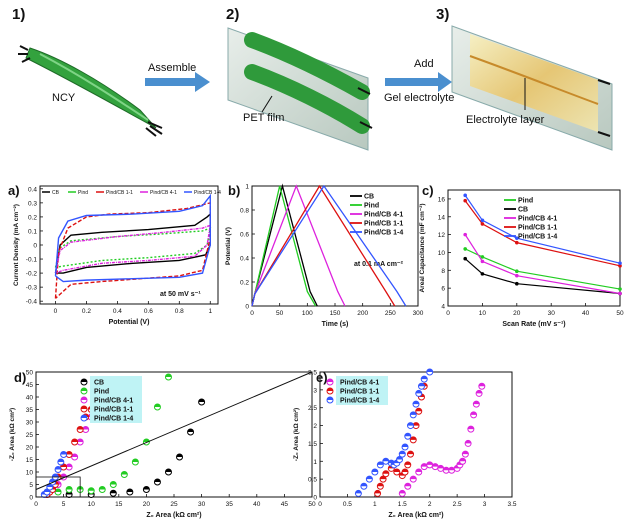 The image size is (640, 526). What do you see at coordinates (30, 423) in the screenshot?
I see `y-tick-label-d: 30` at bounding box center [30, 423].